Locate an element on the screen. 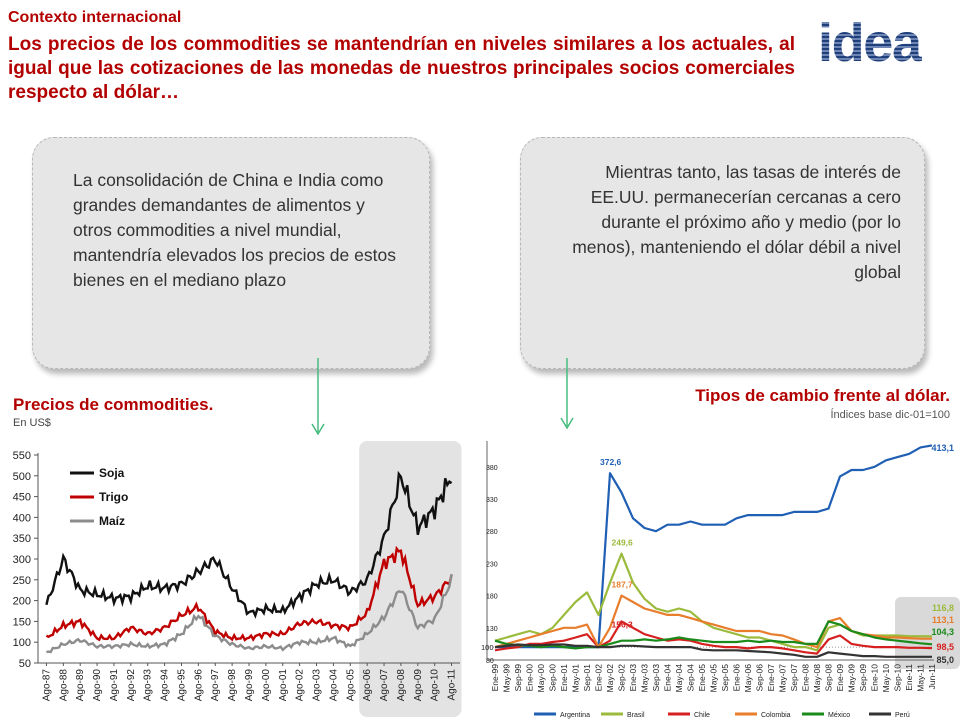 The image size is (960, 720). x-tick-label: Ene-10 is located at coordinates (875, 678).